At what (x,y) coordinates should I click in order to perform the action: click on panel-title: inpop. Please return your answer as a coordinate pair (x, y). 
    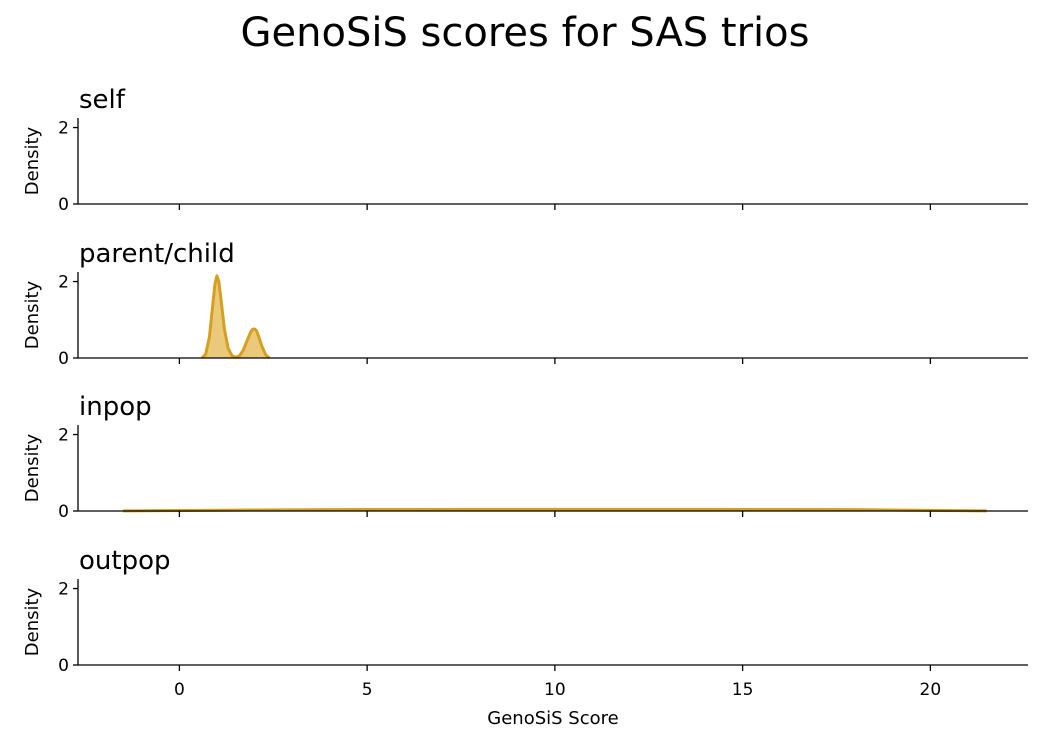
    Looking at the image, I should click on (115, 407).